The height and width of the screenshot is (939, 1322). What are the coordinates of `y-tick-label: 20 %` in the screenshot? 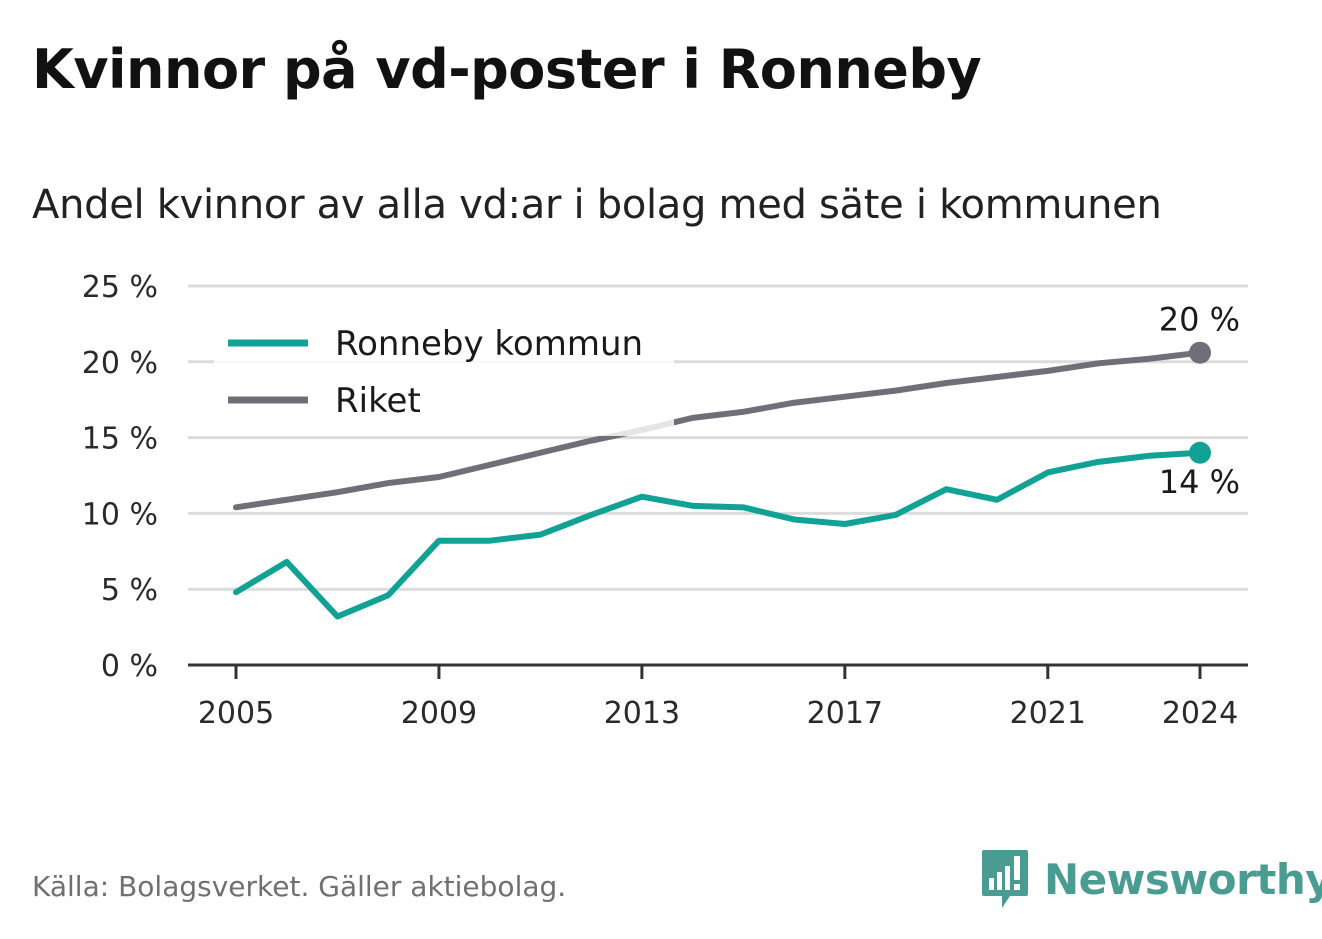 It's located at (120, 363).